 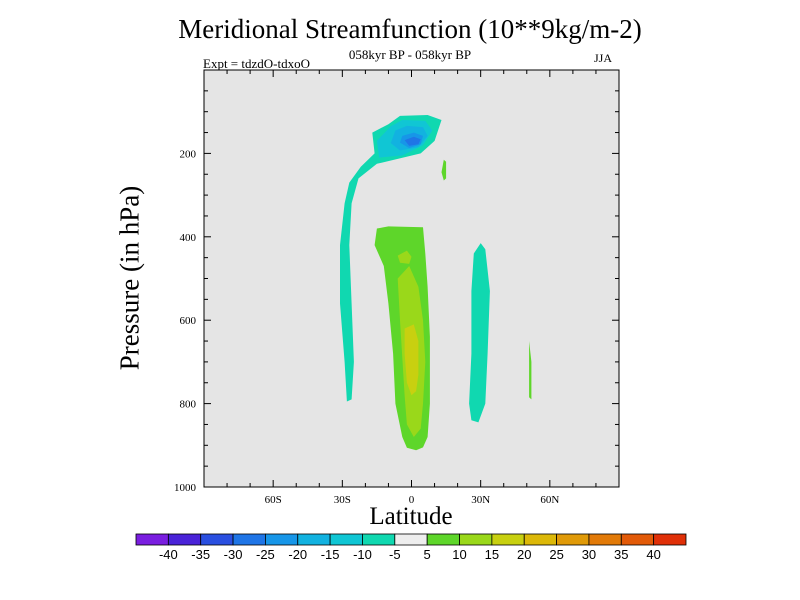 What do you see at coordinates (188, 238) in the screenshot?
I see `y-tick-label: 400` at bounding box center [188, 238].